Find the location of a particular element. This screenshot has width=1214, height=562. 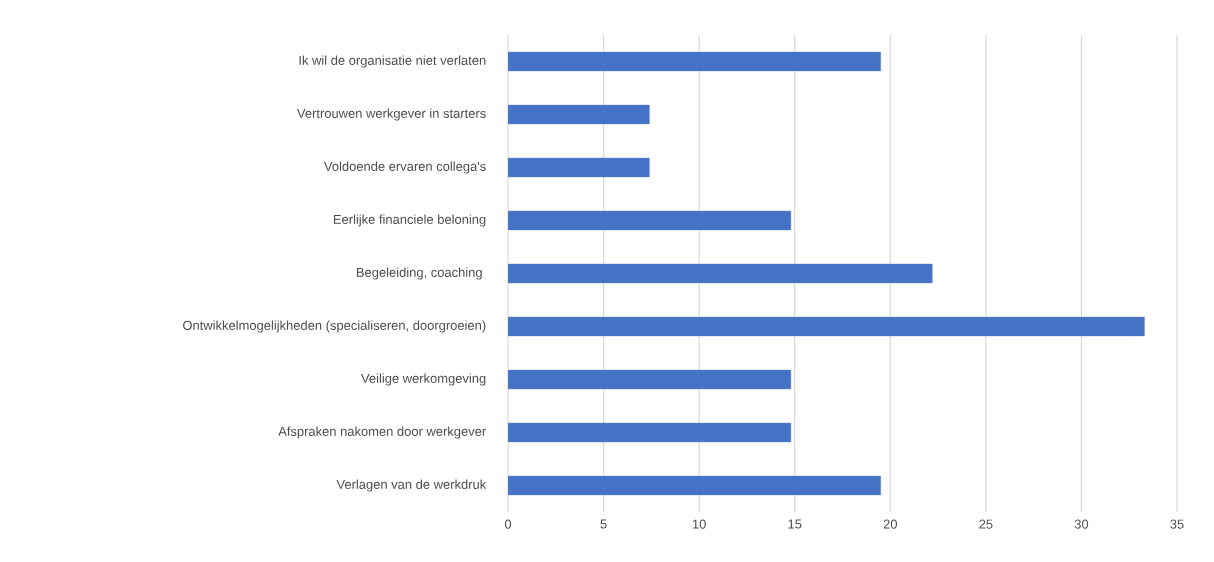

x-tick-label: 5 is located at coordinates (603, 524).